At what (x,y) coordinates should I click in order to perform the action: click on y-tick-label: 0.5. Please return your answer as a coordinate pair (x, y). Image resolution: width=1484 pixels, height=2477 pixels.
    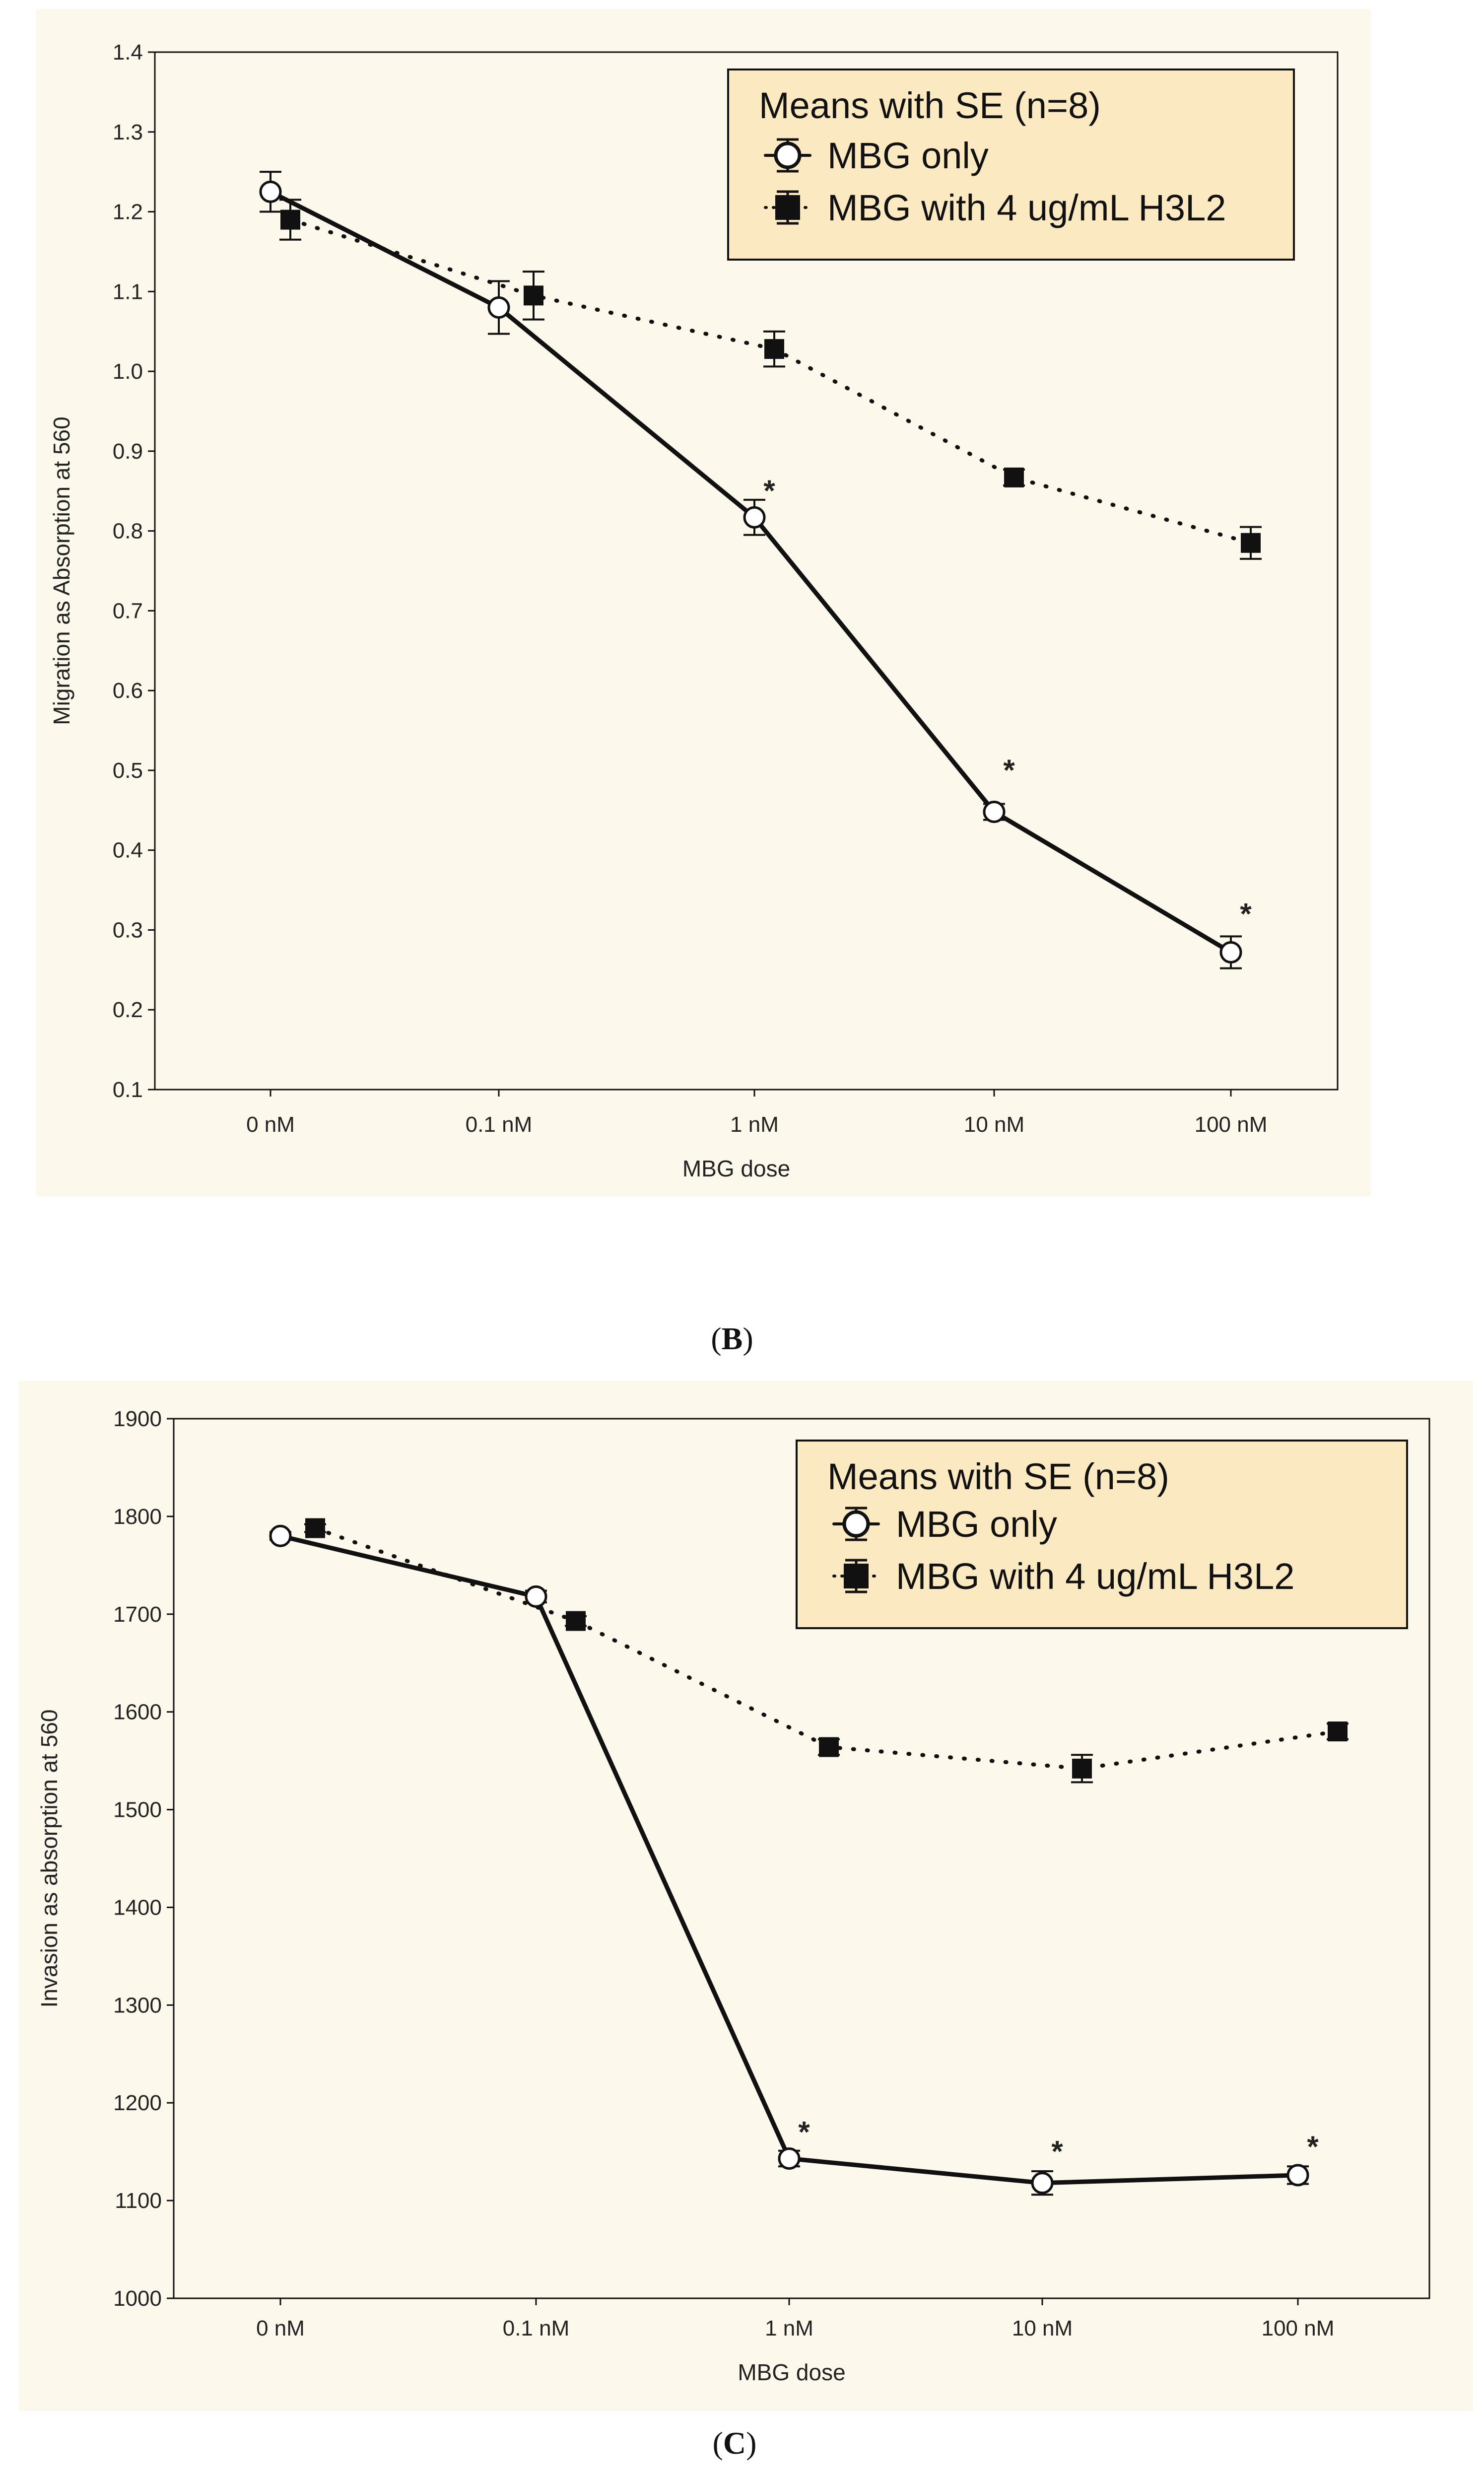
    Looking at the image, I should click on (128, 771).